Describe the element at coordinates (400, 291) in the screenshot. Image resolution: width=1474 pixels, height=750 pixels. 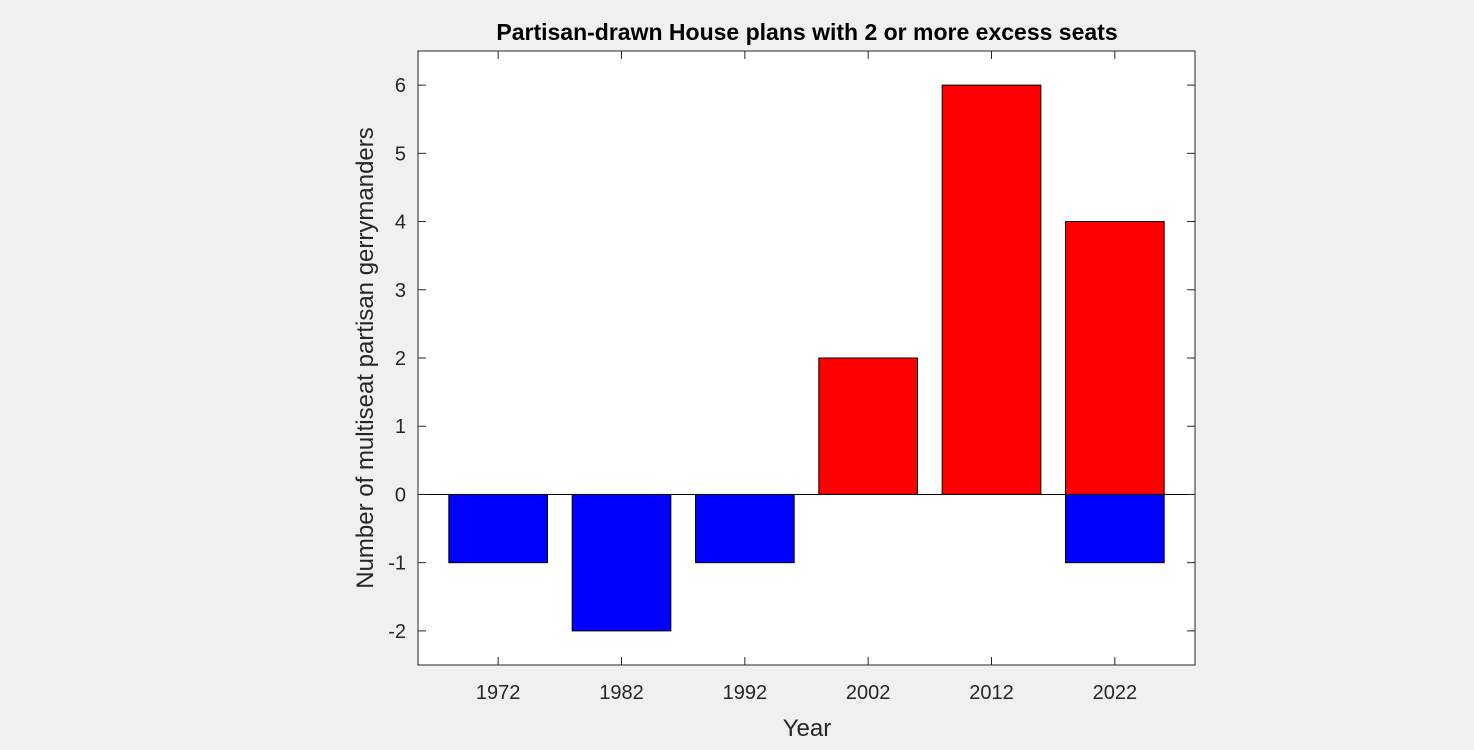
I see `y-tick-label: 3` at that location.